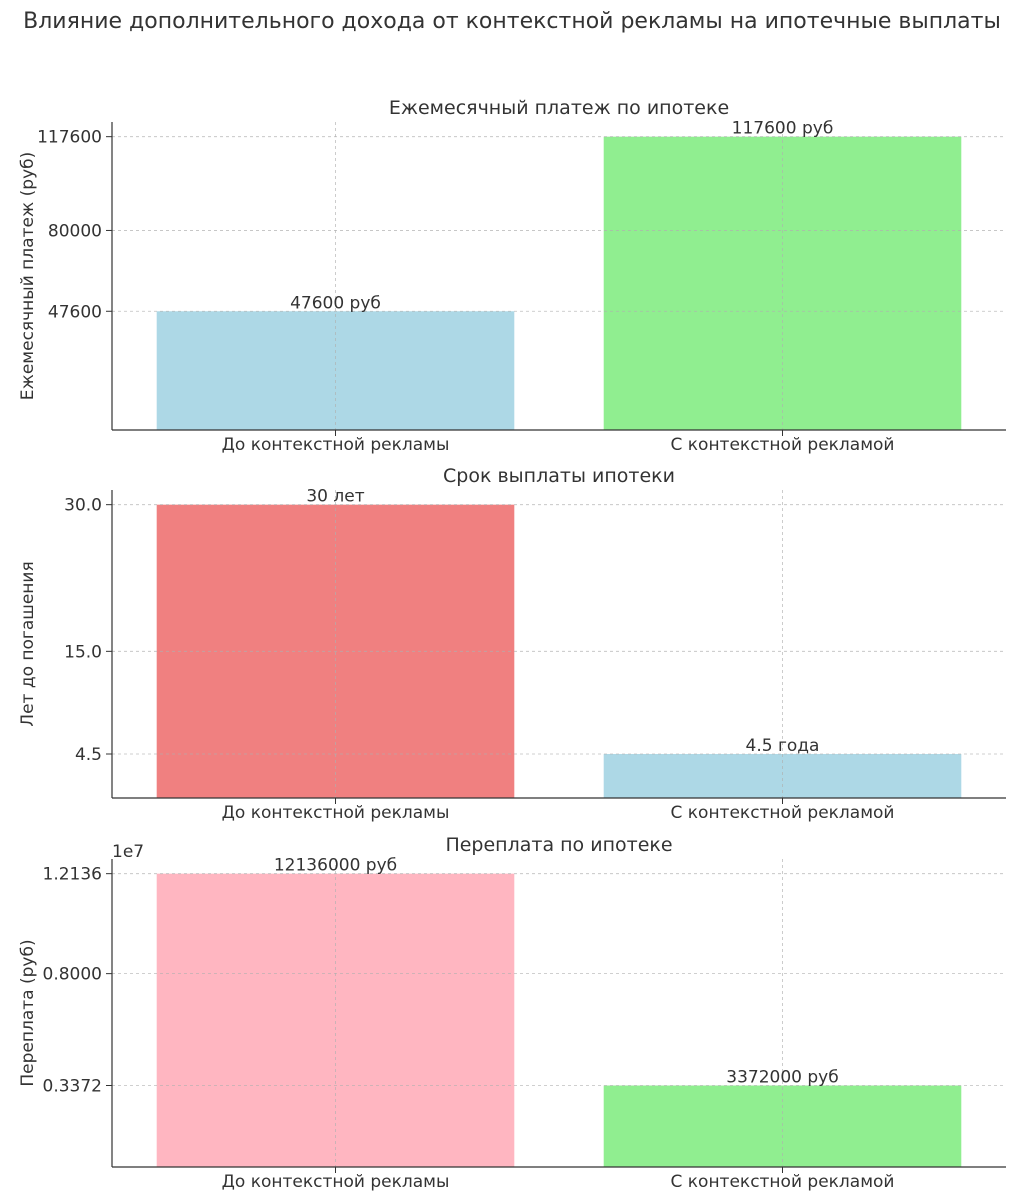  Describe the element at coordinates (335, 303) in the screenshot. I see `bar-value-label: 47600 руб` at that location.